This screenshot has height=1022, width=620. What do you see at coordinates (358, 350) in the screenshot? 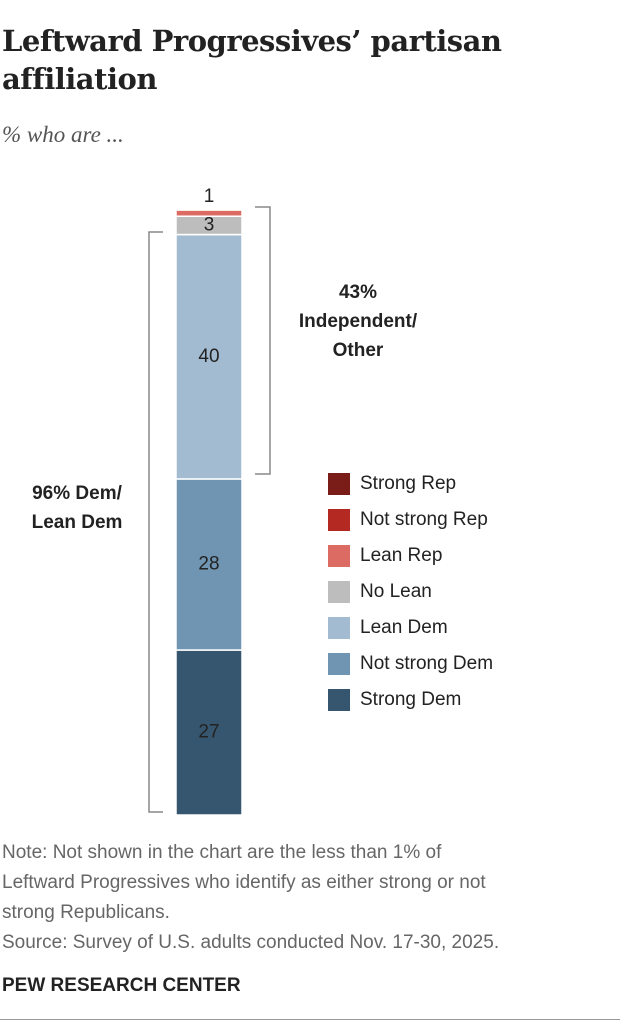
I see `annotation: Other` at bounding box center [358, 350].